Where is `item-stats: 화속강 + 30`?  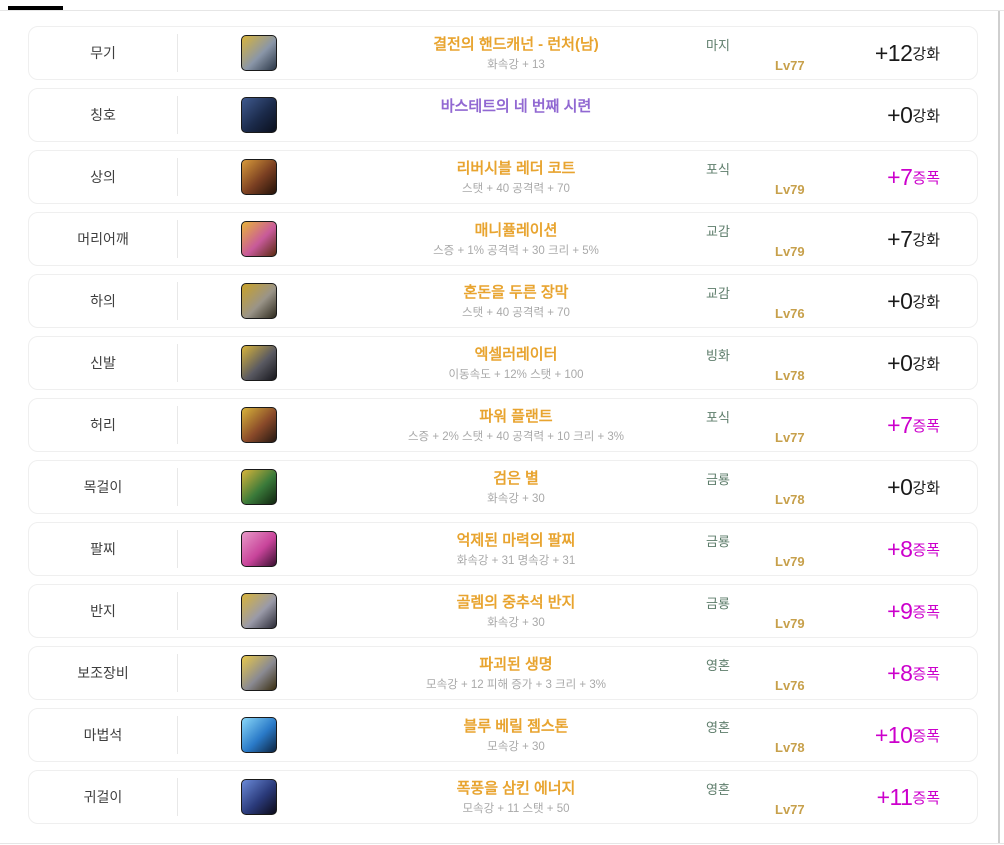 item-stats: 화속강 + 30 is located at coordinates (516, 499).